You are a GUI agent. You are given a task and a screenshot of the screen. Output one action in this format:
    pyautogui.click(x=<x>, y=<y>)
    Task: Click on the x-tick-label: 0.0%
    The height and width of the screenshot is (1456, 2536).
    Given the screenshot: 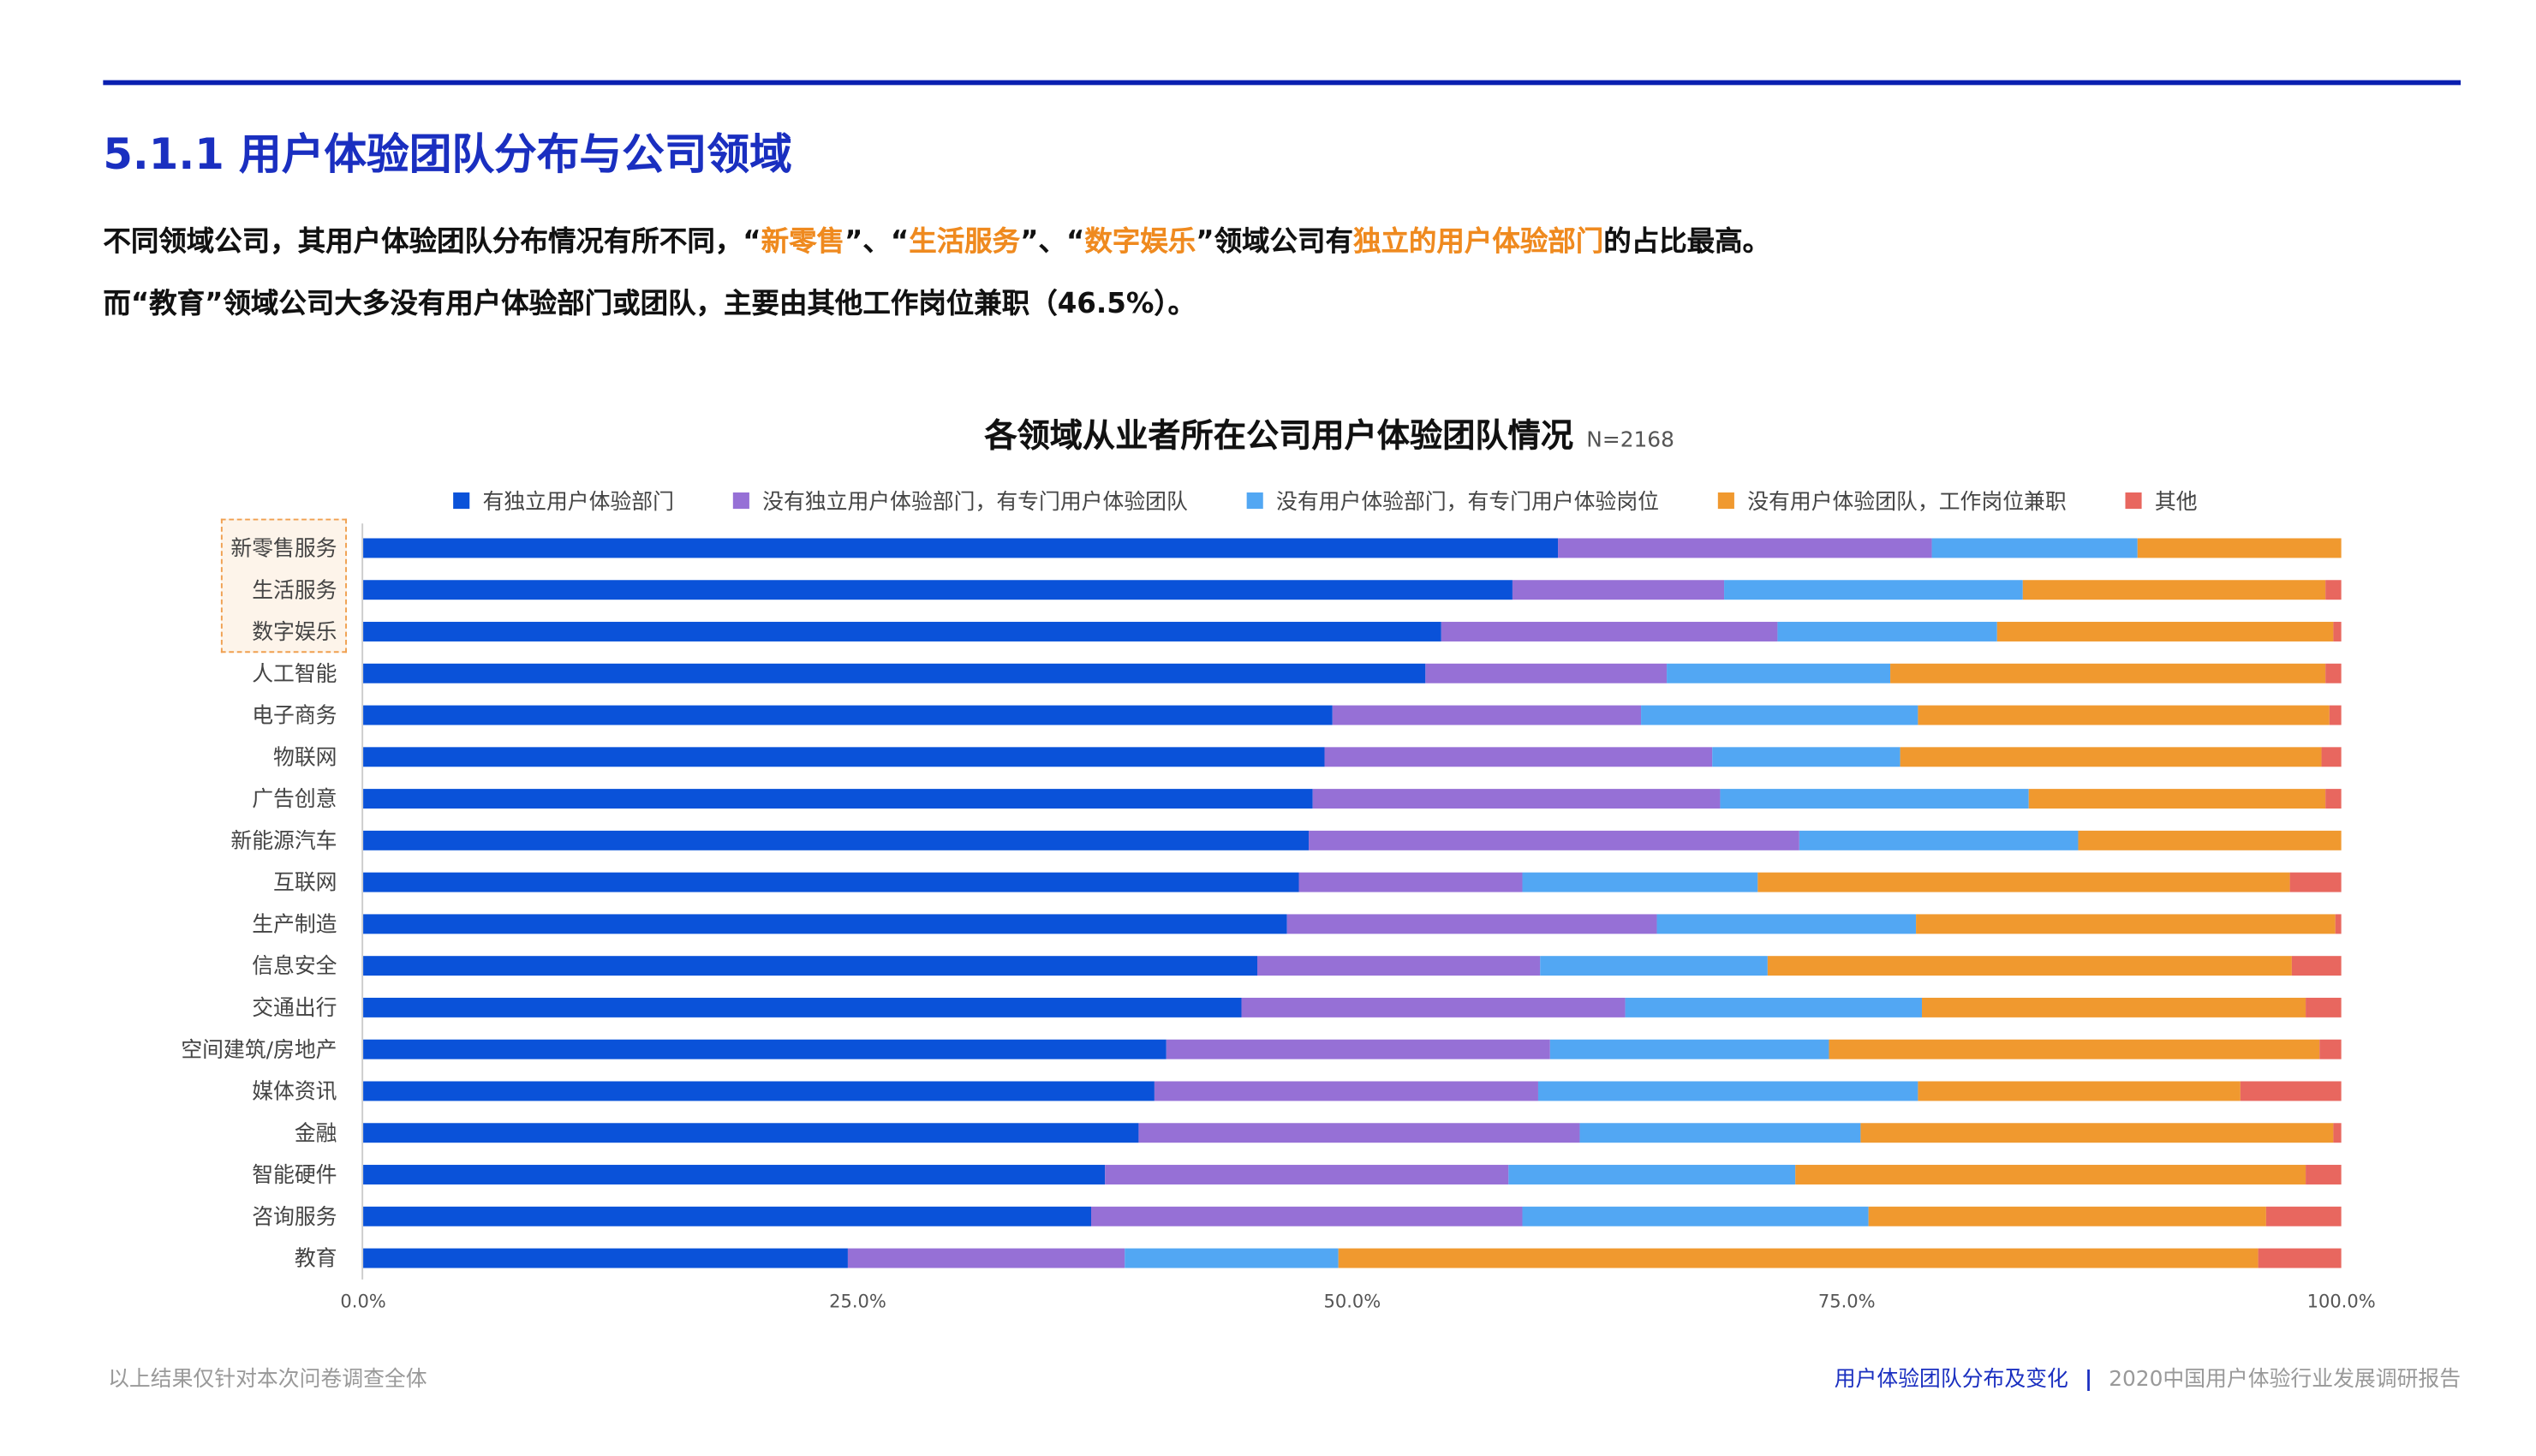 What is the action you would take?
    pyautogui.click(x=362, y=1301)
    